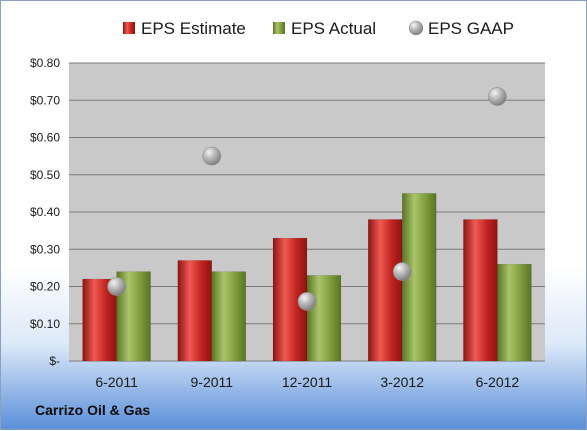  I want to click on y-tick-label: $0.40, so click(45, 212).